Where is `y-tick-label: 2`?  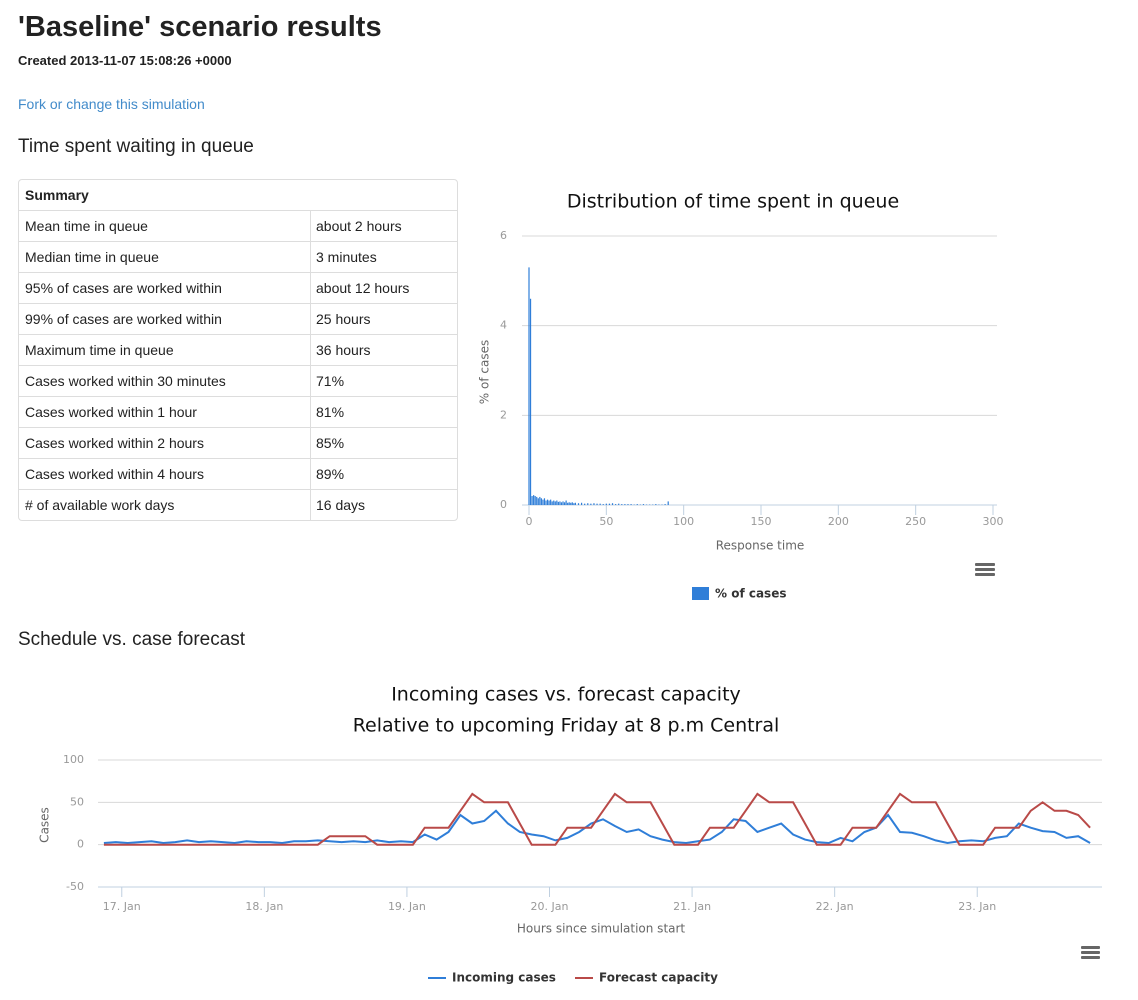
y-tick-label: 2 is located at coordinates (503, 414).